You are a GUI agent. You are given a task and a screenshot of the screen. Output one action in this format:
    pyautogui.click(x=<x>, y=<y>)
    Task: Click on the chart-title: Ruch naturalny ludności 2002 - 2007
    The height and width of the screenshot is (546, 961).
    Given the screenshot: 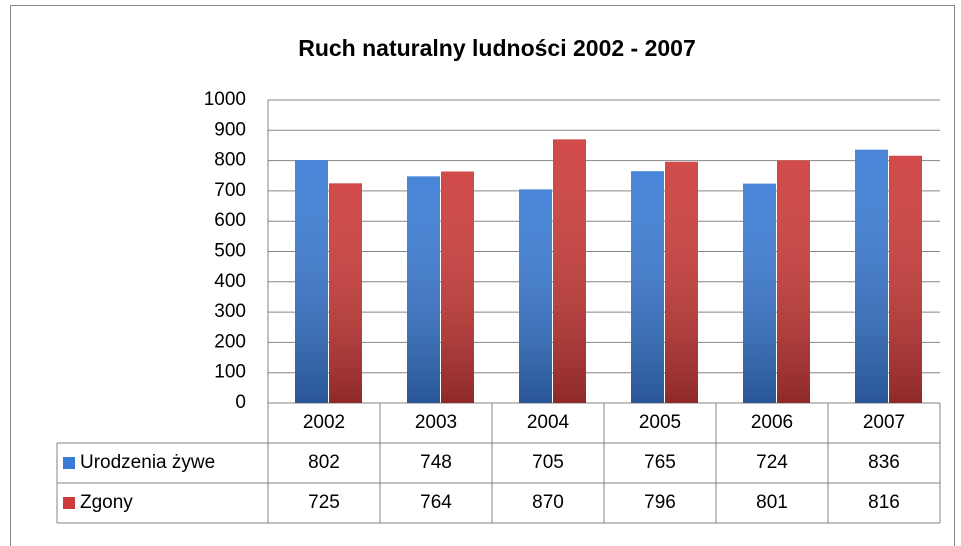 What is the action you would take?
    pyautogui.click(x=497, y=48)
    